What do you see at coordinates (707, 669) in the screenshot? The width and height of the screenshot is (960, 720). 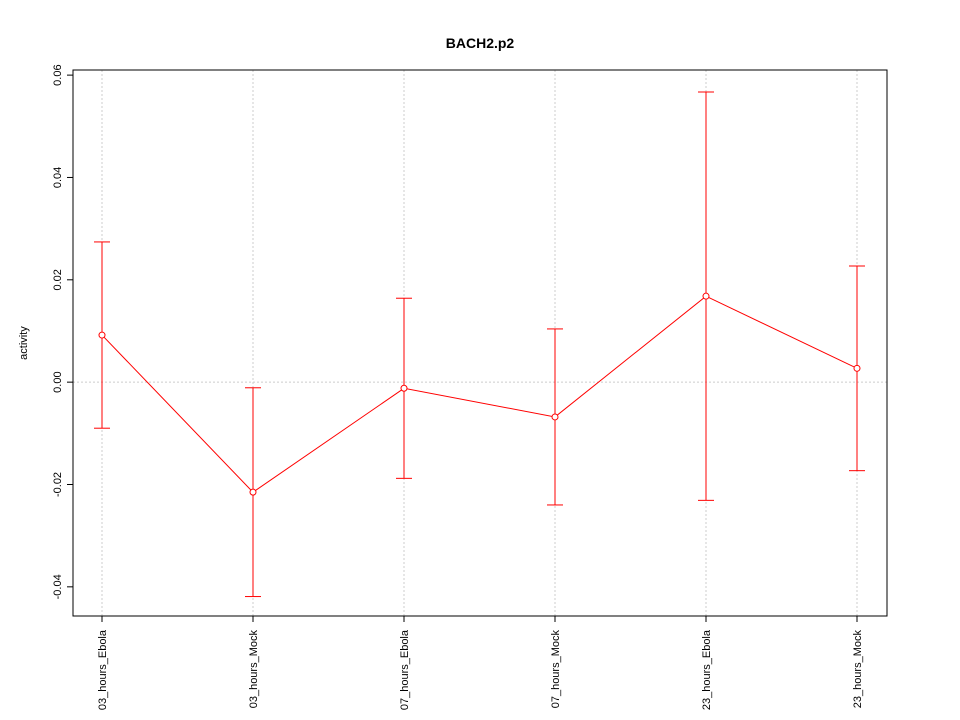 I see `x-tick-label: 23_hours_Ebola` at bounding box center [707, 669].